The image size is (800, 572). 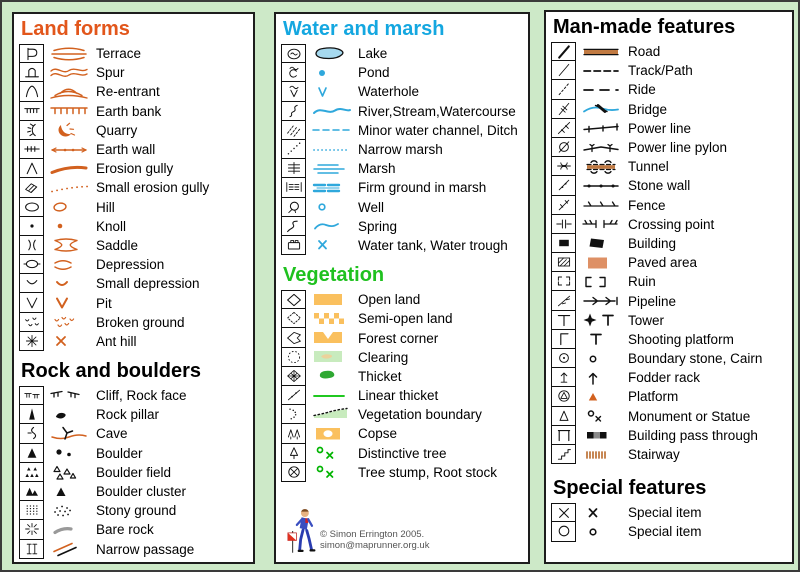 I want to click on legend-row-tunnel: Tunnel, so click(x=669, y=167).